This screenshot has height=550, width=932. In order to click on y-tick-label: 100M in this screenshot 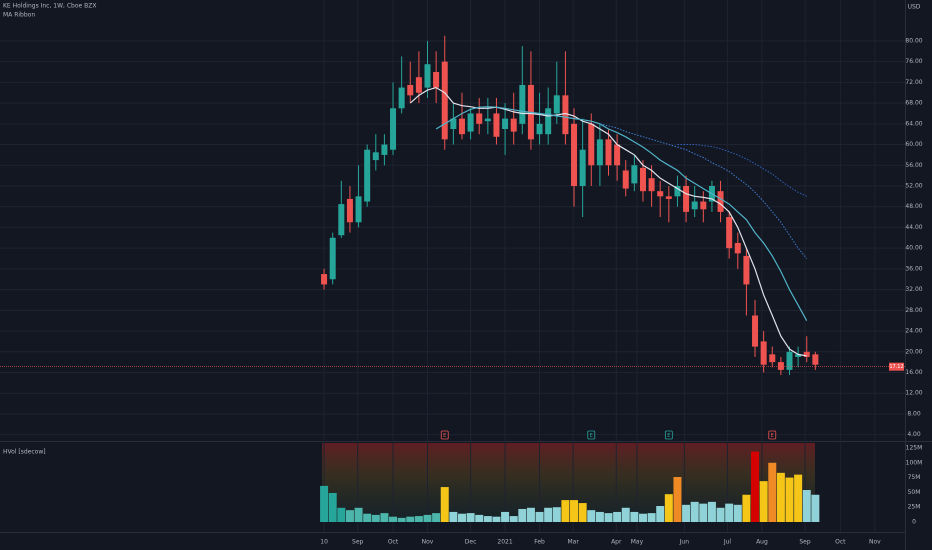, I will do `click(914, 462)`.